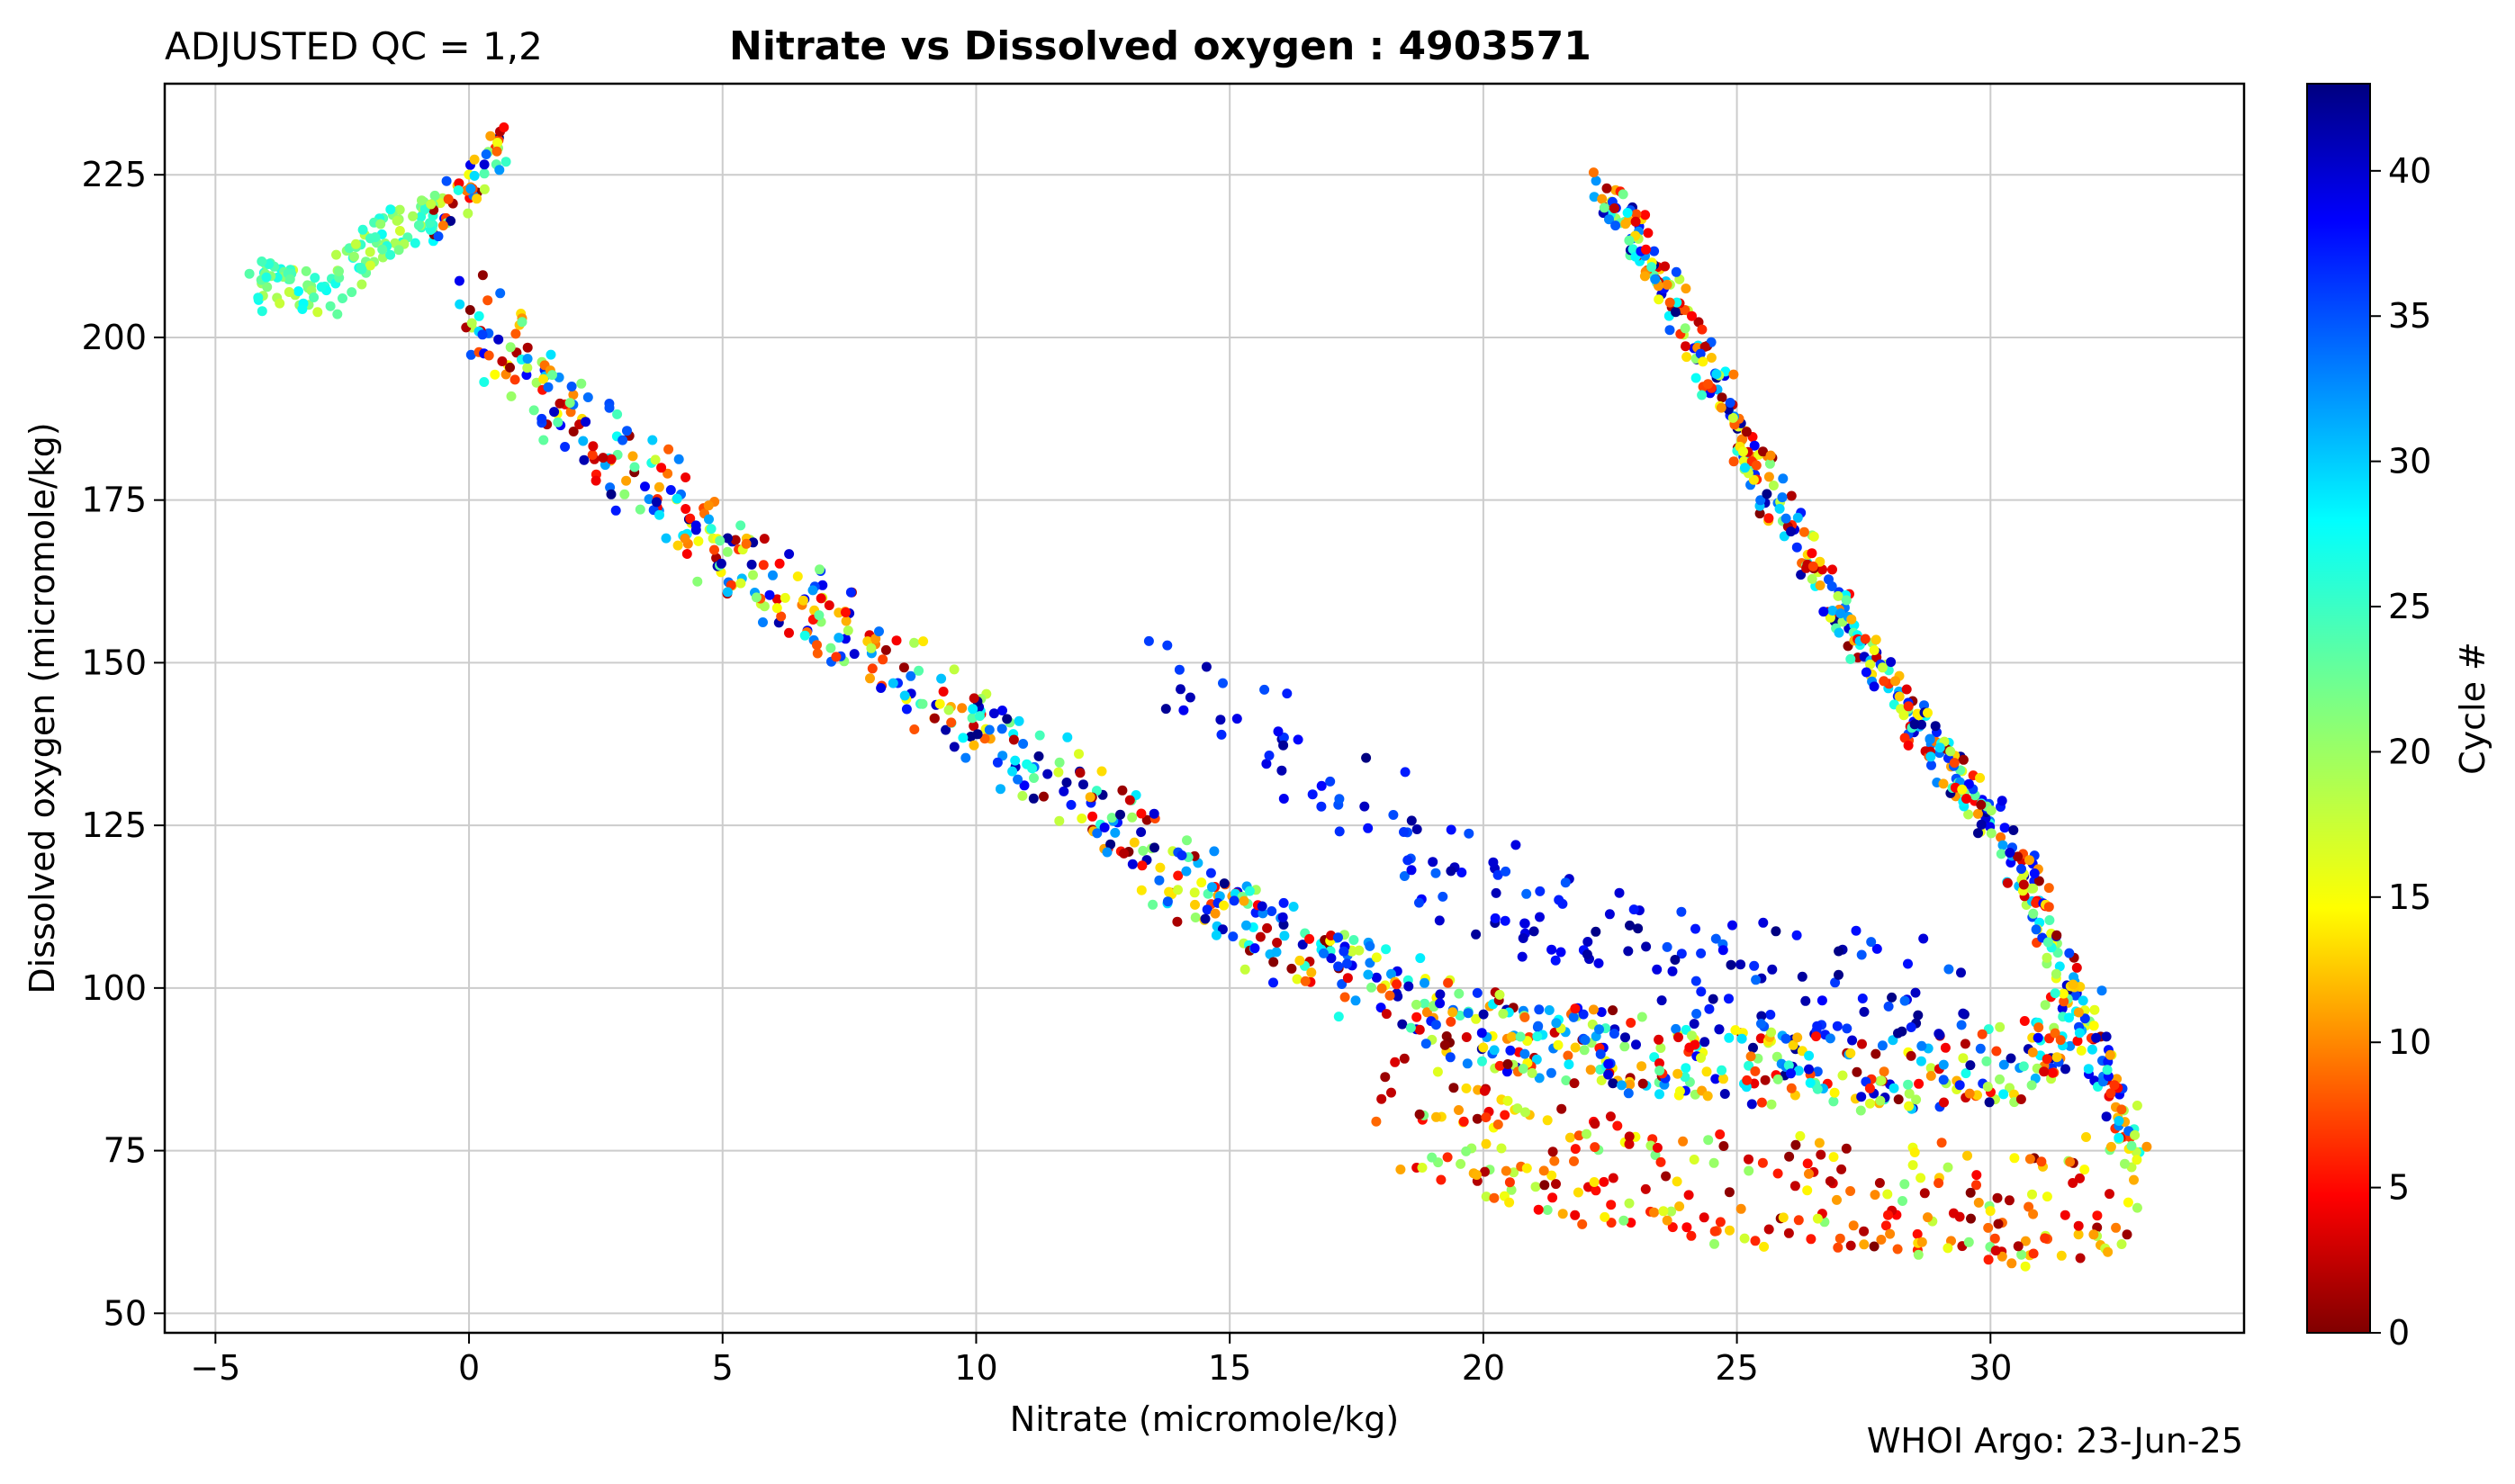  What do you see at coordinates (125, 1151) in the screenshot?
I see `y-tick-label: 75` at bounding box center [125, 1151].